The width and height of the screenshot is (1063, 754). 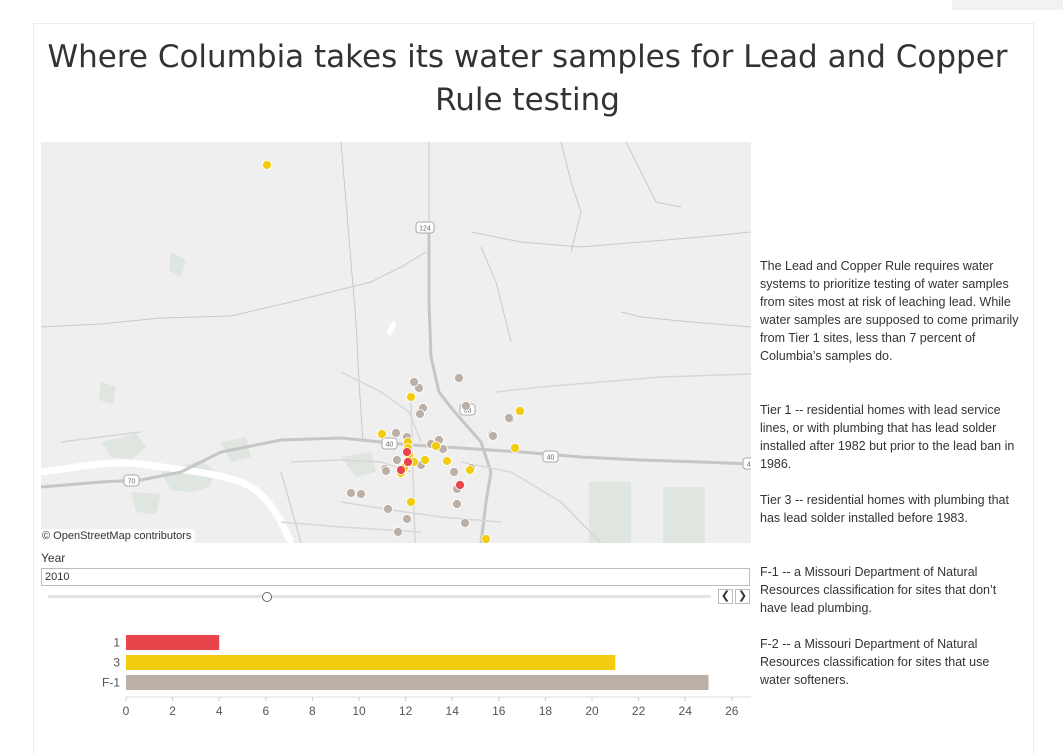 I want to click on x-tick-label: 24, so click(x=686, y=711).